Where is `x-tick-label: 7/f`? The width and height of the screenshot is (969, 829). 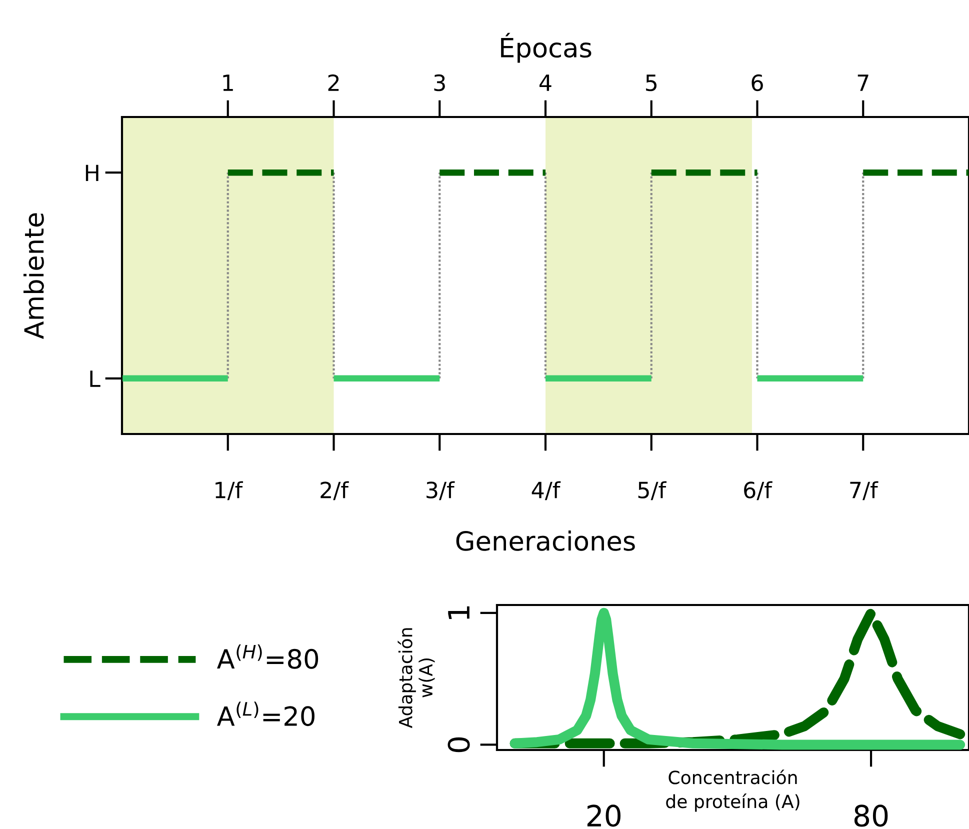
x-tick-label: 7/f is located at coordinates (864, 490).